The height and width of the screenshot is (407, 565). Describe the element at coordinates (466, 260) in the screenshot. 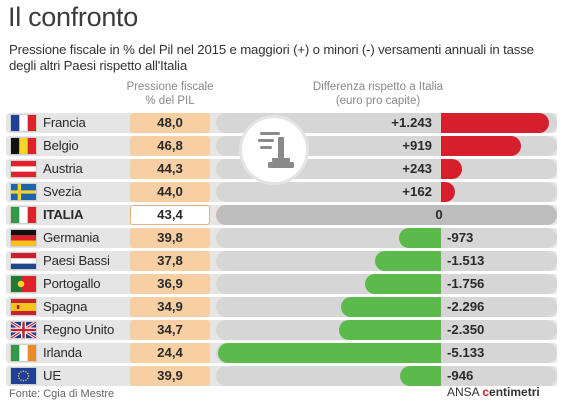

I see `diff-value: -1.513` at that location.